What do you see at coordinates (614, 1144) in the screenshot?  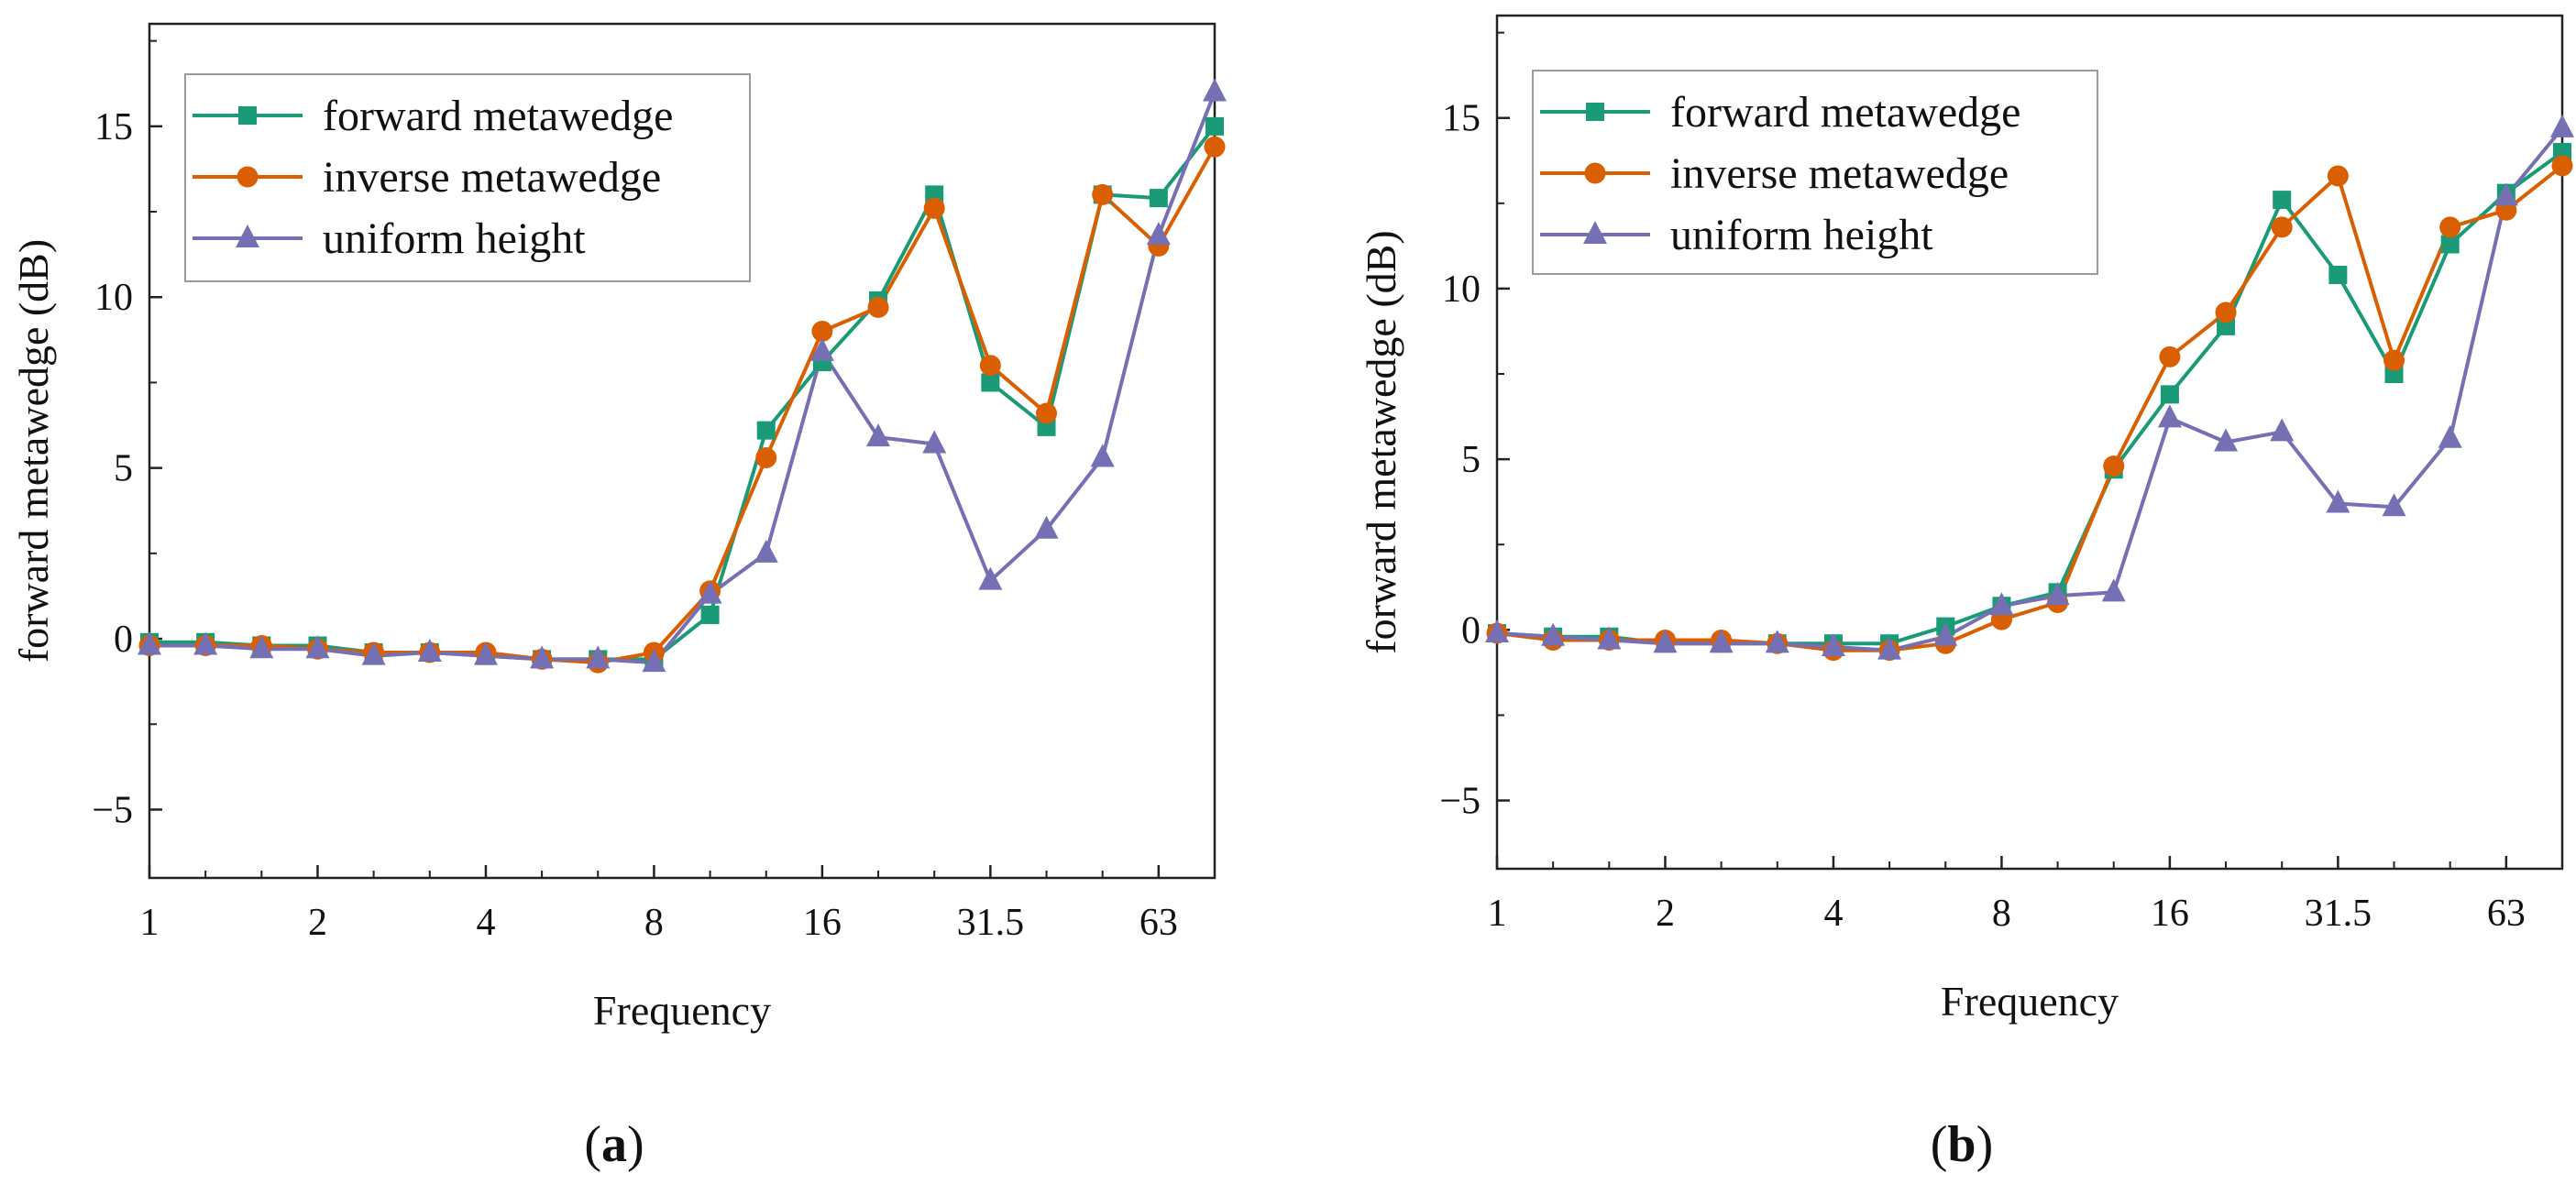 I see `panel-label: (a)` at bounding box center [614, 1144].